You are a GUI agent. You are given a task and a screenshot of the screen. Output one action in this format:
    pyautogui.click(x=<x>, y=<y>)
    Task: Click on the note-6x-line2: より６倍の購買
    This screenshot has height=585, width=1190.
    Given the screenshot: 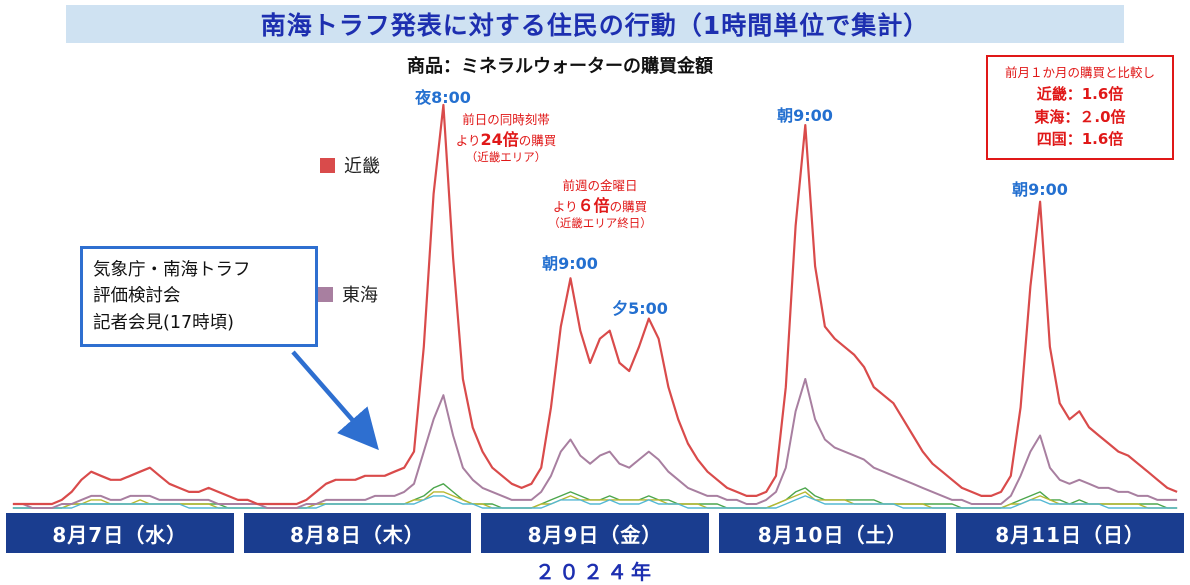 What is the action you would take?
    pyautogui.click(x=600, y=205)
    